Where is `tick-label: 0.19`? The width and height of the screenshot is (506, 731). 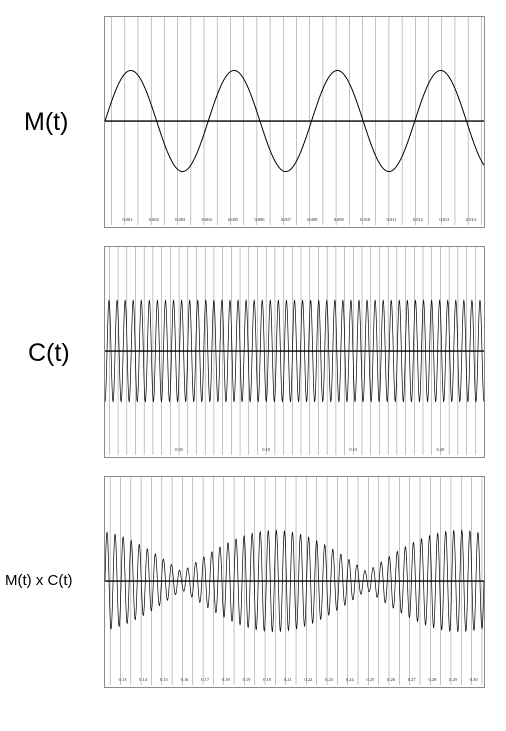 tick-label: 0.19 is located at coordinates (247, 679).